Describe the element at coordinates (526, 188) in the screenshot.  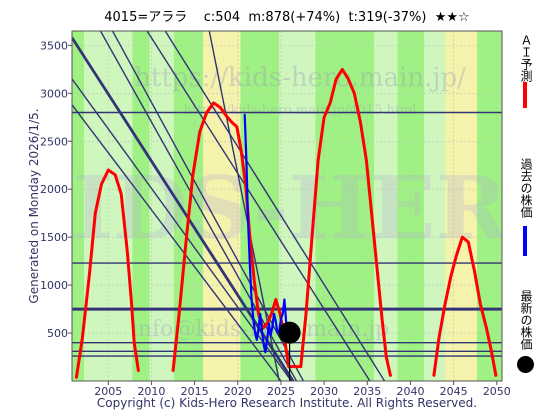
I see `legend-past-price-label: 過去の株価` at that location.